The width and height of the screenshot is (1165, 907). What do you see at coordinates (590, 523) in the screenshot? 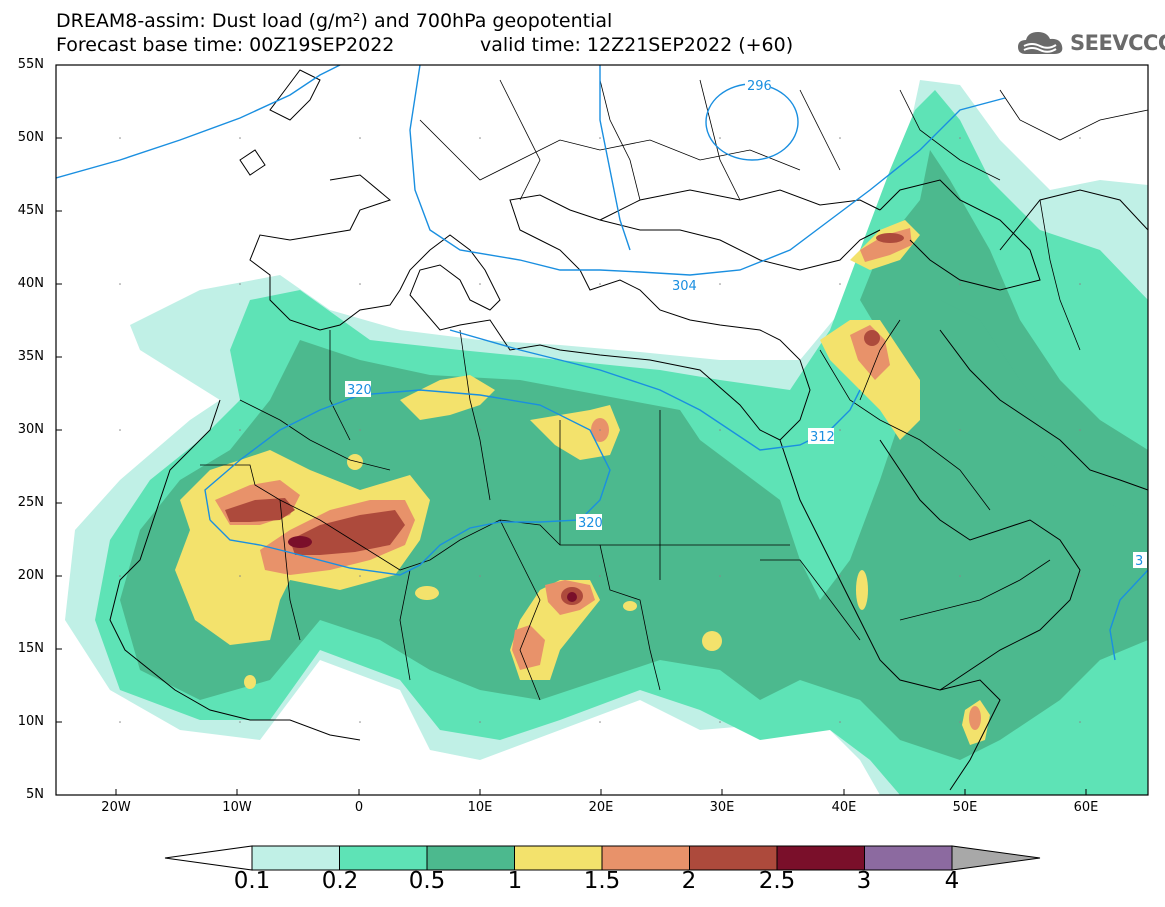
I see `contour-label-320-south: 320` at bounding box center [590, 523].